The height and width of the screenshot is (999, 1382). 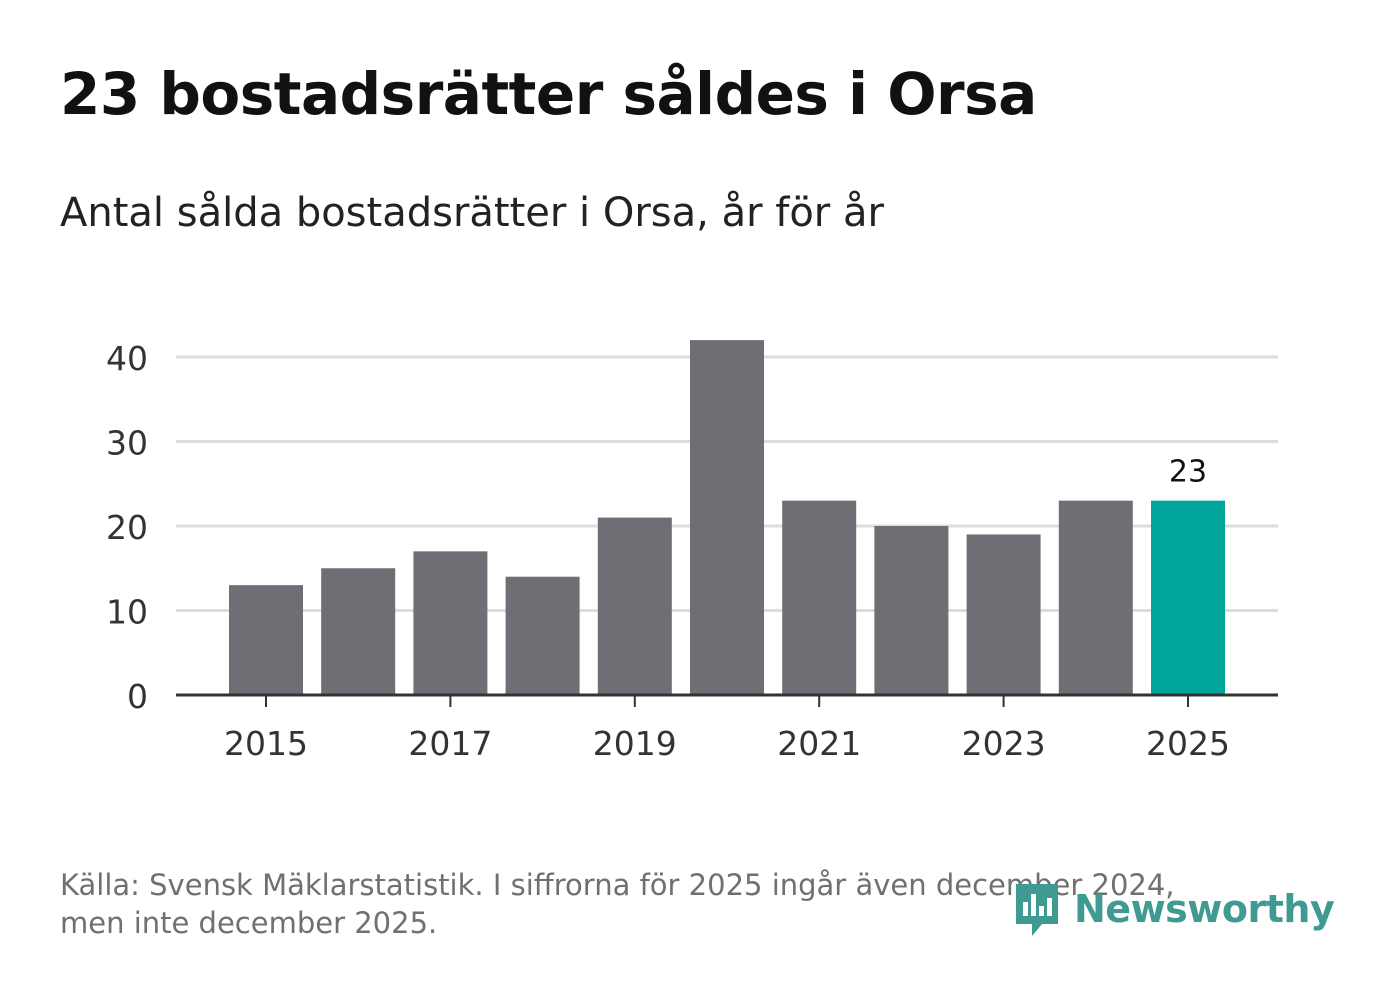 I want to click on y-tick-label: 30, so click(x=127, y=443).